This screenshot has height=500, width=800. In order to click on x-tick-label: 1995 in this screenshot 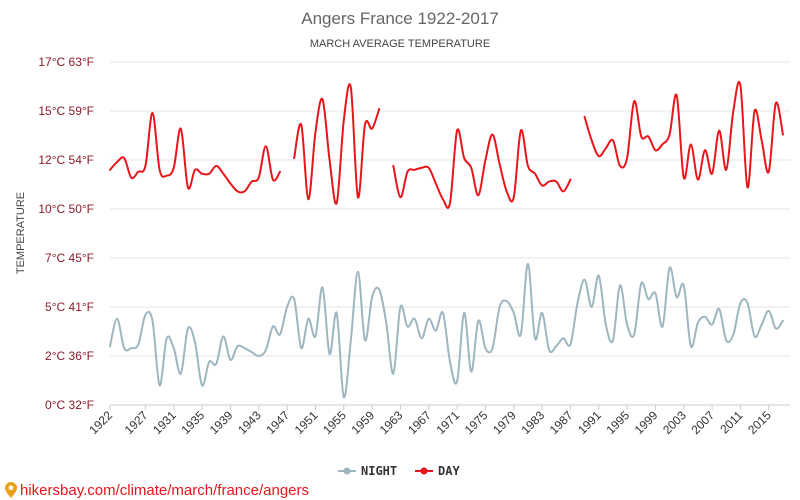, I will do `click(617, 422)`.